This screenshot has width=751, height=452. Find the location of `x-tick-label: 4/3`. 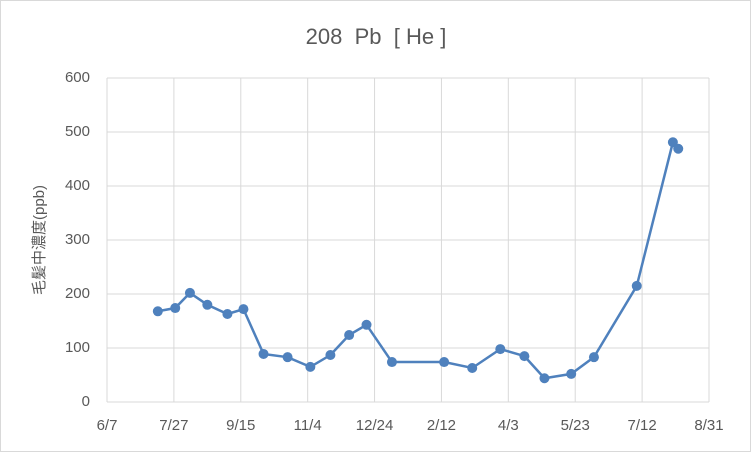

x-tick-label: 4/3 is located at coordinates (508, 425).